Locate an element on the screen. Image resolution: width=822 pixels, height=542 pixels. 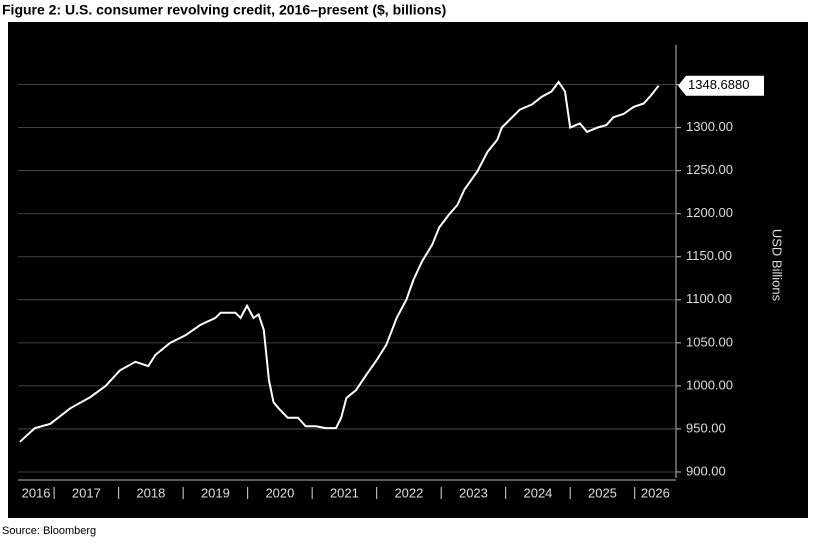
x-tick-label: 2016 is located at coordinates (36, 492).